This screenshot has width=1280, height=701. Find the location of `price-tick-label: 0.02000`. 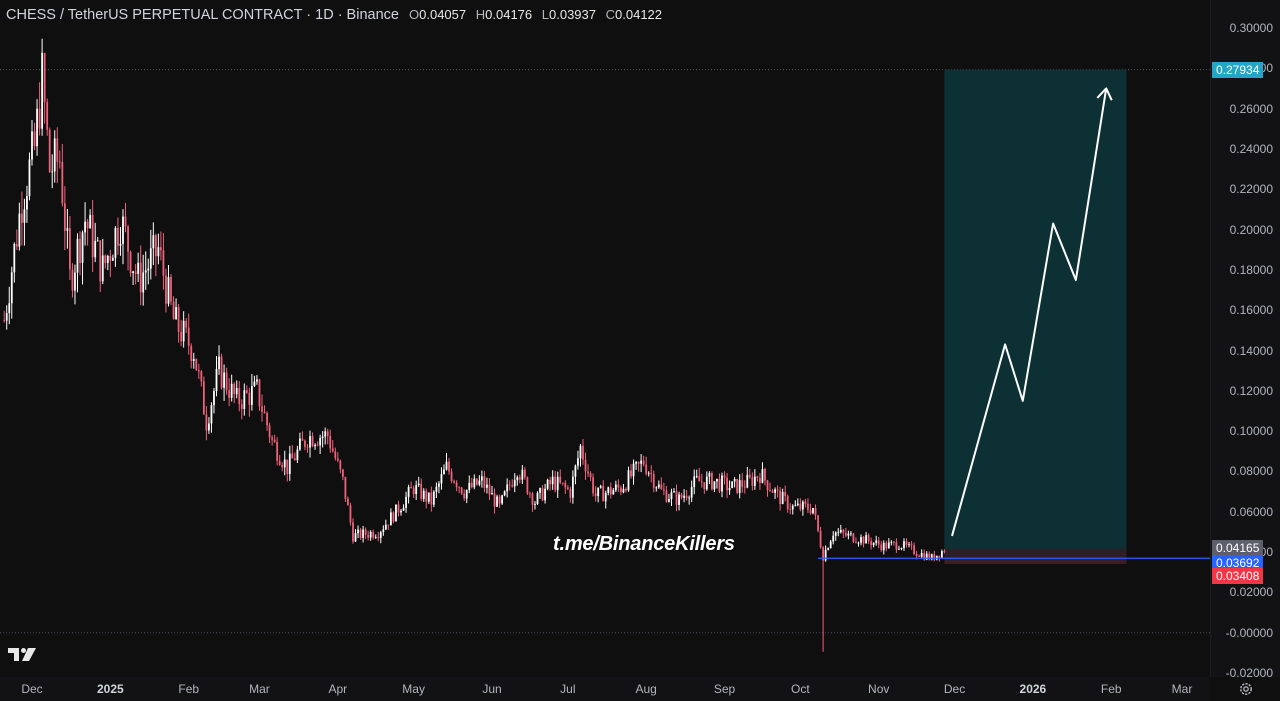

price-tick-label: 0.02000 is located at coordinates (1251, 592).